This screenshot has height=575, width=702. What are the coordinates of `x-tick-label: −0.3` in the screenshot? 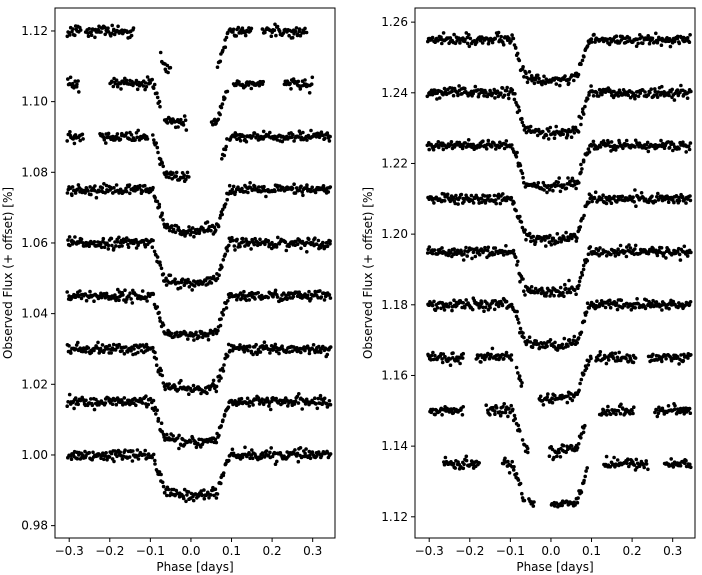 It's located at (429, 551).